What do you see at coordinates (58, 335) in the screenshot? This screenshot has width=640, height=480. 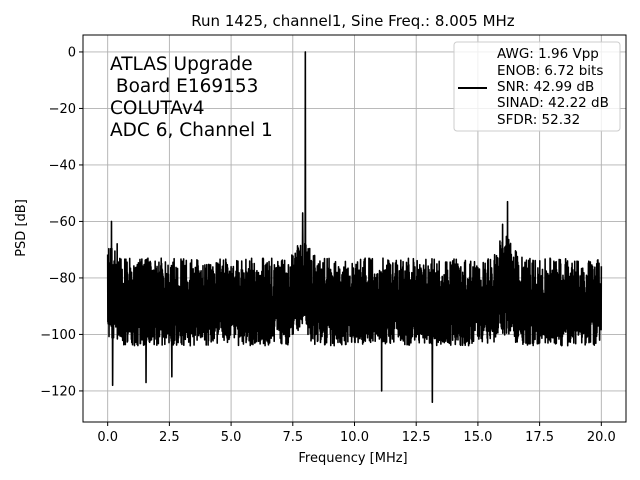 I see `y-tick-label: −100` at bounding box center [58, 335].